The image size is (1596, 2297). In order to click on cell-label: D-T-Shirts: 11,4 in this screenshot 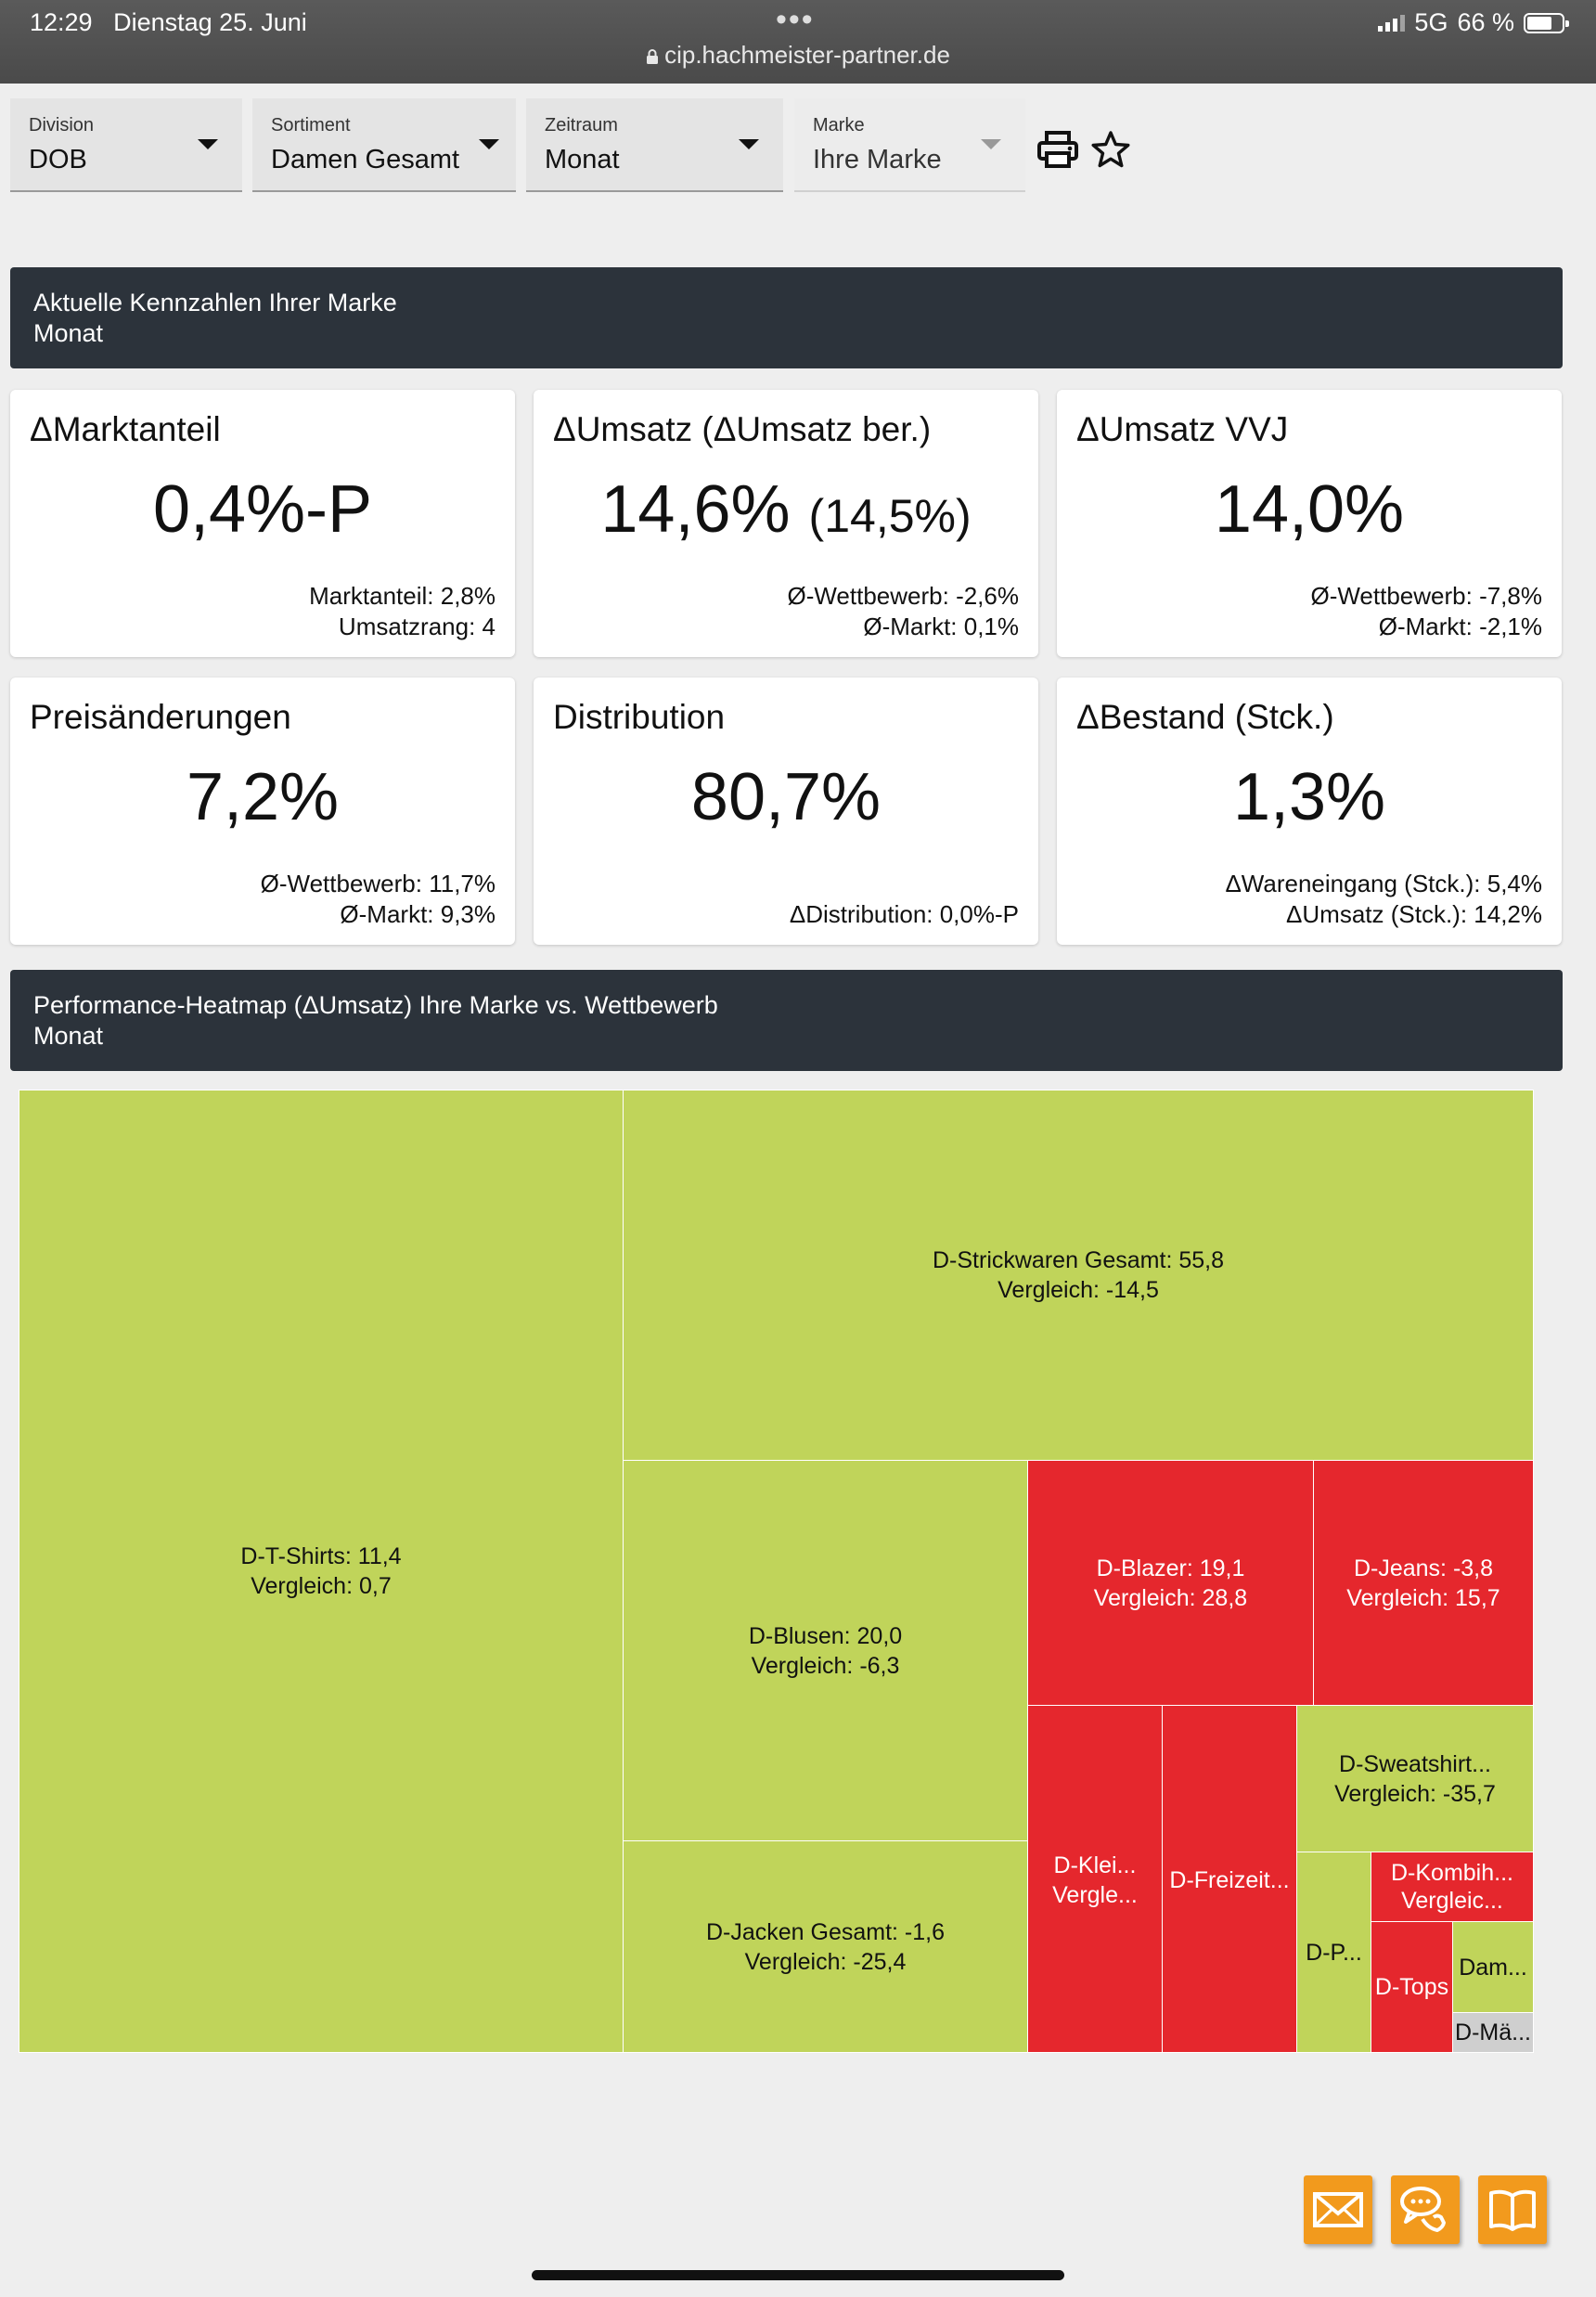, I will do `click(321, 1556)`.